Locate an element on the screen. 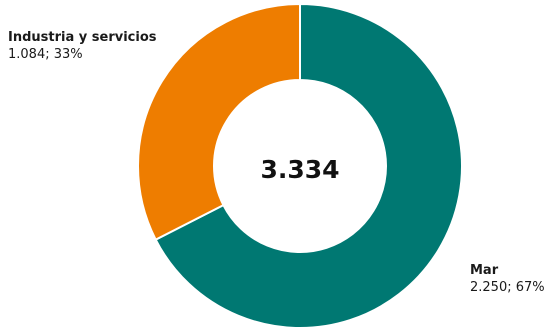 This screenshot has height=329, width=557. slice-value-industria: 1.084; 33% is located at coordinates (45, 54).